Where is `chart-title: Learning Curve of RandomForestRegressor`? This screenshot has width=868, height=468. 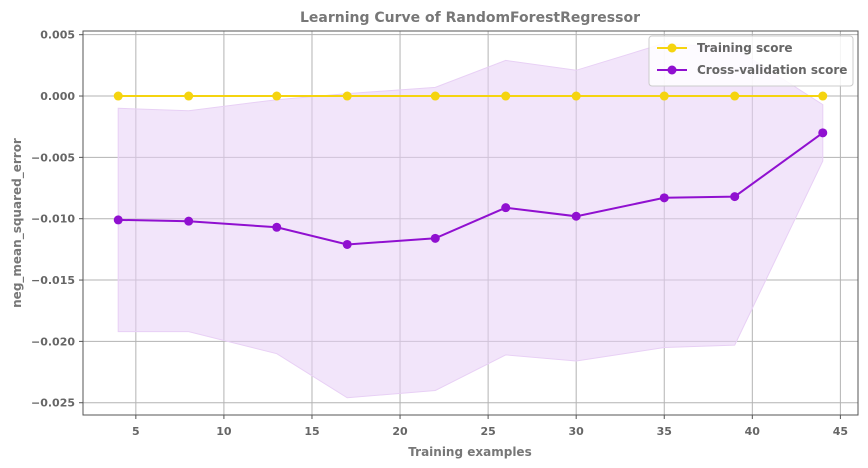
chart-title: Learning Curve of RandomForestRegressor is located at coordinates (470, 18).